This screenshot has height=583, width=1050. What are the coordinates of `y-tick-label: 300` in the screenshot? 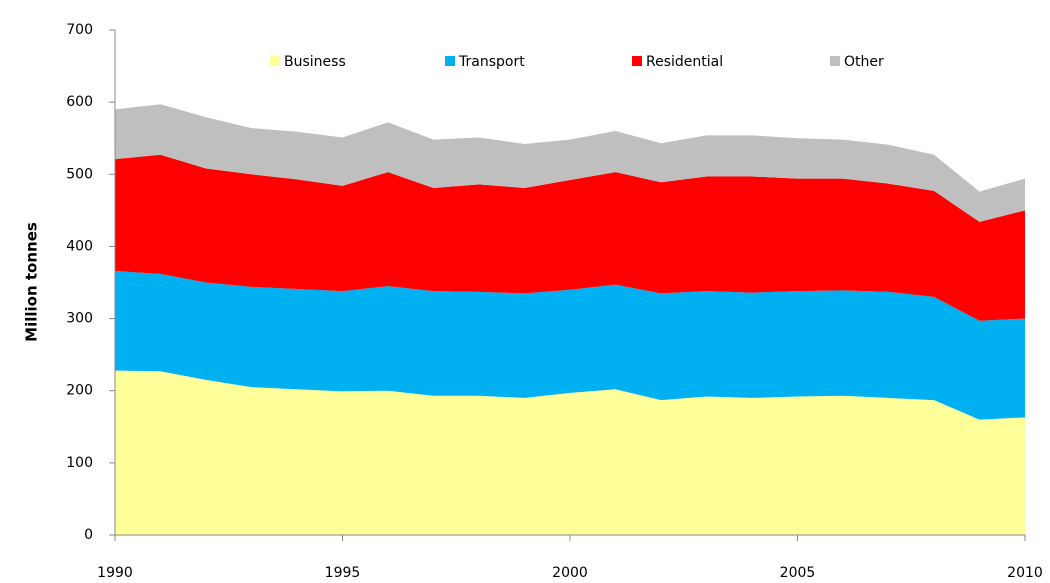 It's located at (79, 319).